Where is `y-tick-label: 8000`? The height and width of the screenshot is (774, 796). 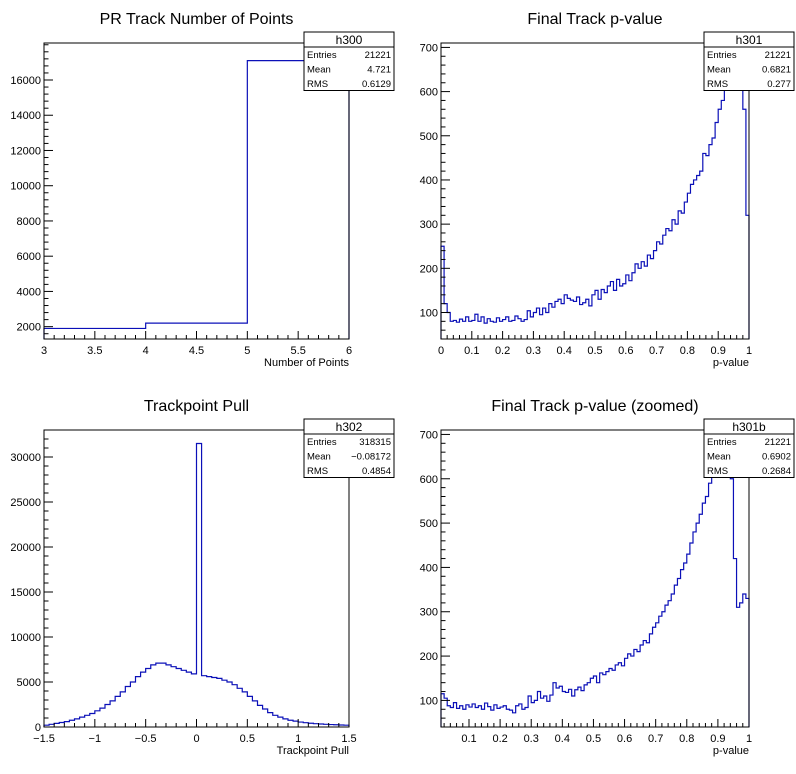
y-tick-label: 8000 is located at coordinates (29, 222).